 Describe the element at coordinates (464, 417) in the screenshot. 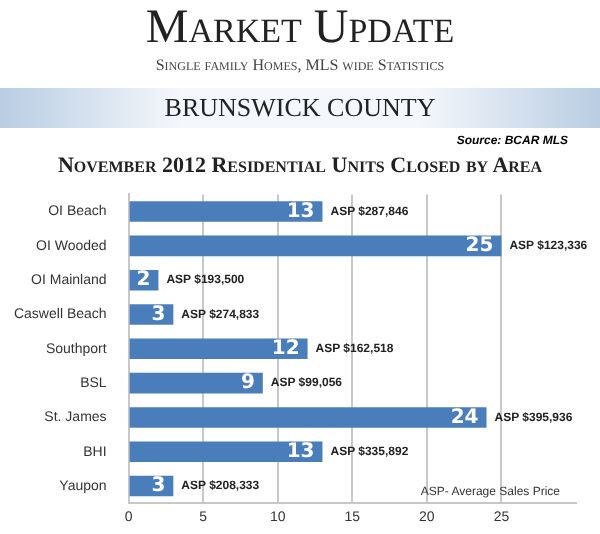

I see `data-label: 24` at that location.